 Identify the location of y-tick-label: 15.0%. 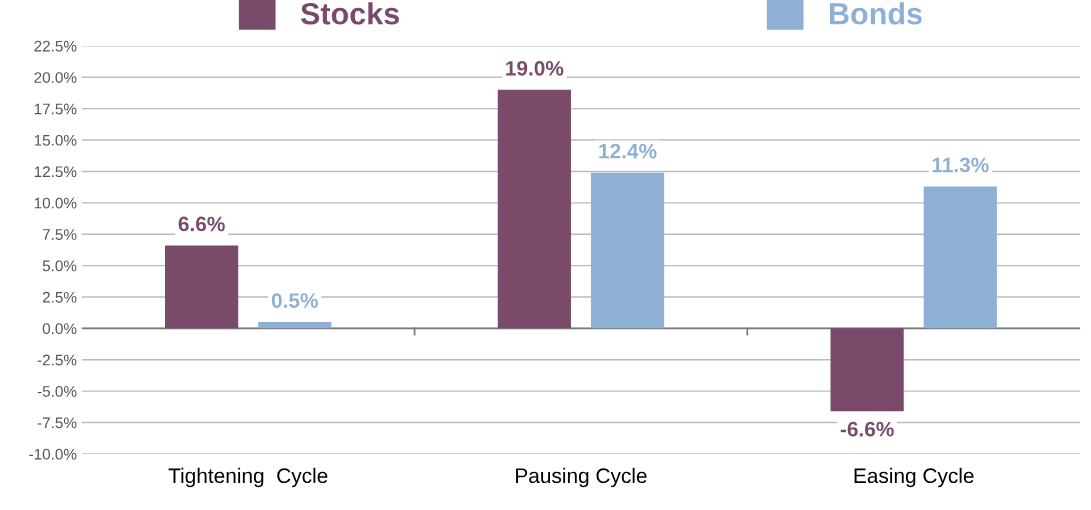
(55, 140).